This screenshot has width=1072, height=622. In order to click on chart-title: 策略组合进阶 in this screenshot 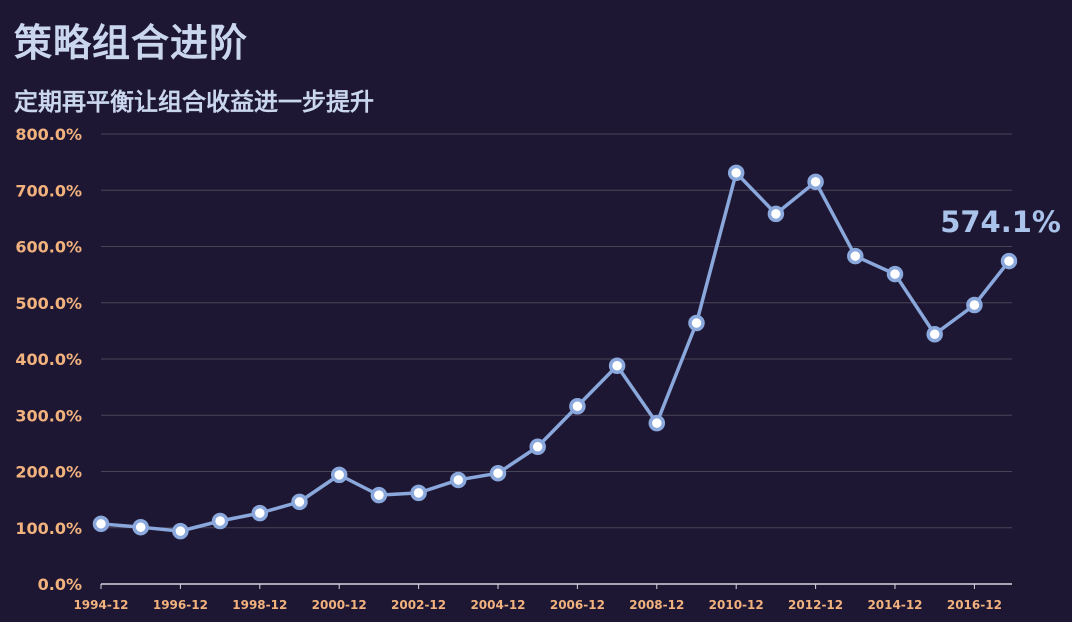, I will do `click(131, 43)`.